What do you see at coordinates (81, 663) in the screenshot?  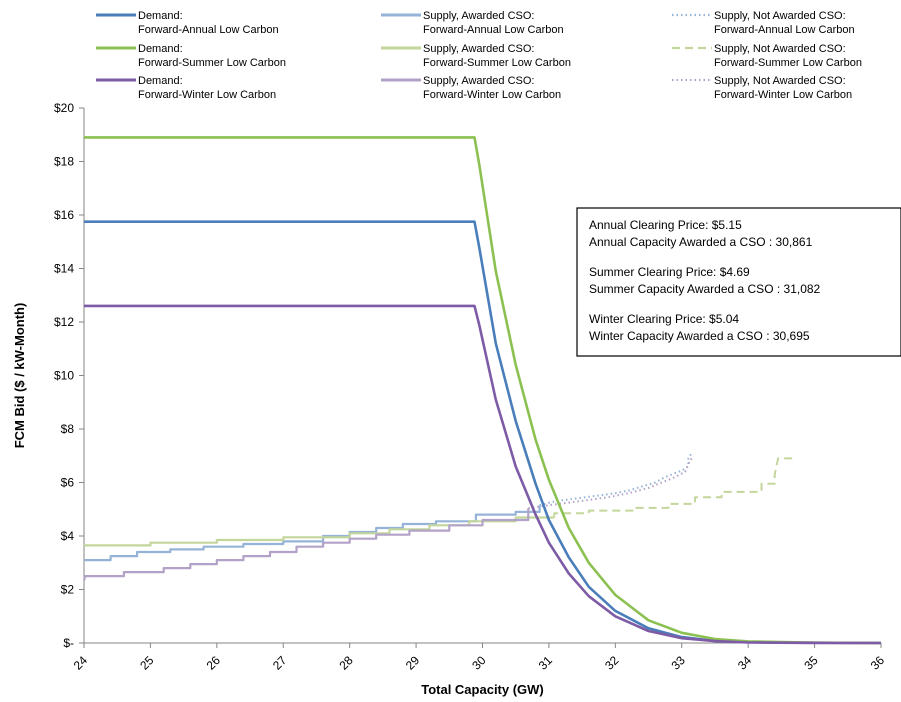 I see `x-tick-label: 24` at bounding box center [81, 663].